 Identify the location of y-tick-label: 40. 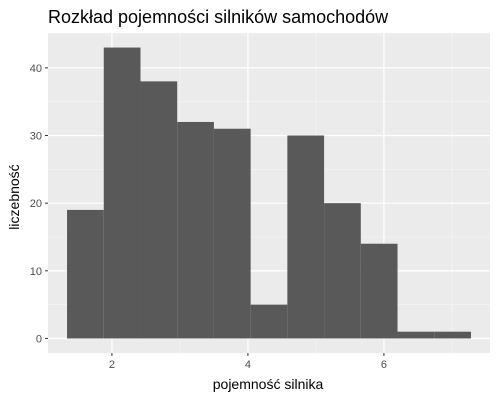
(36, 69).